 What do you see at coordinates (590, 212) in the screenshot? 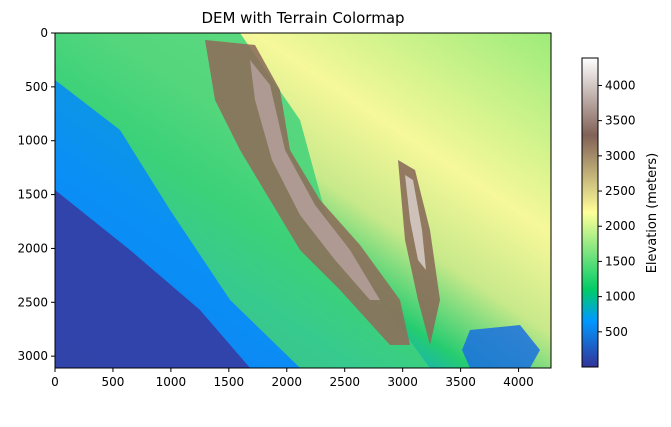
I see `colorbar` at bounding box center [590, 212].